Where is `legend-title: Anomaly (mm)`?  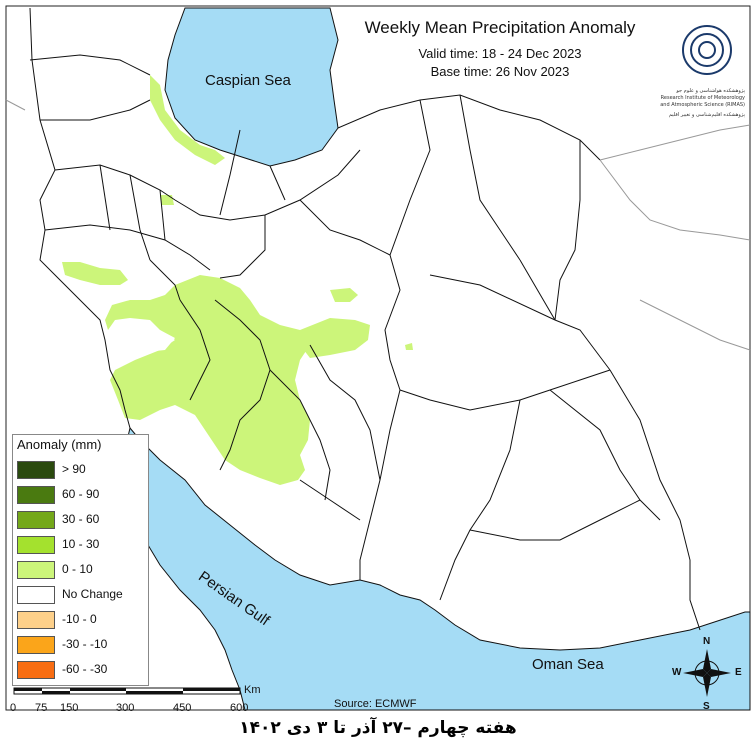 legend-title: Anomaly (mm) is located at coordinates (59, 444).